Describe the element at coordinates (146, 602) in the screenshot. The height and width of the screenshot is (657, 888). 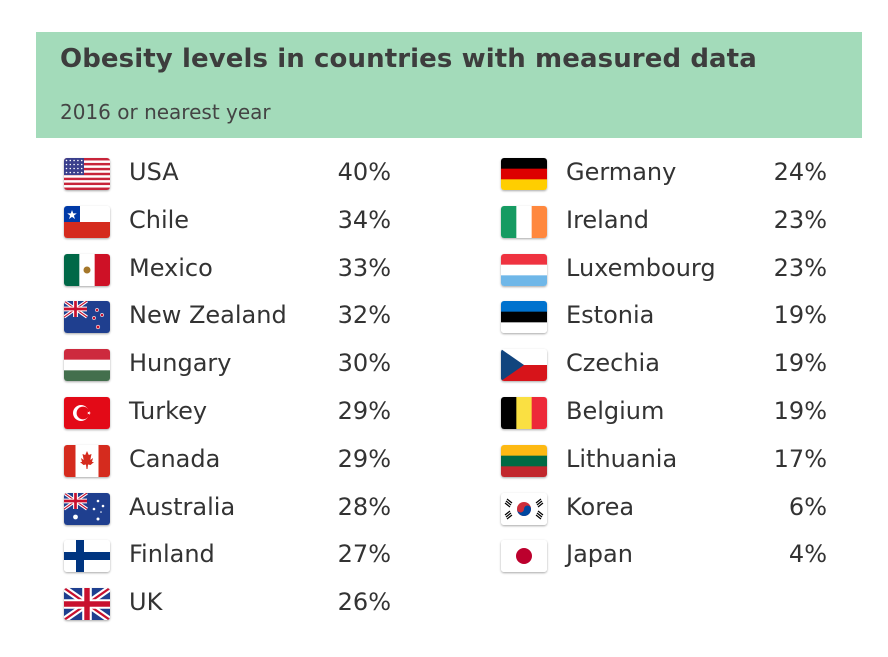
I see `country-name: UK` at that location.